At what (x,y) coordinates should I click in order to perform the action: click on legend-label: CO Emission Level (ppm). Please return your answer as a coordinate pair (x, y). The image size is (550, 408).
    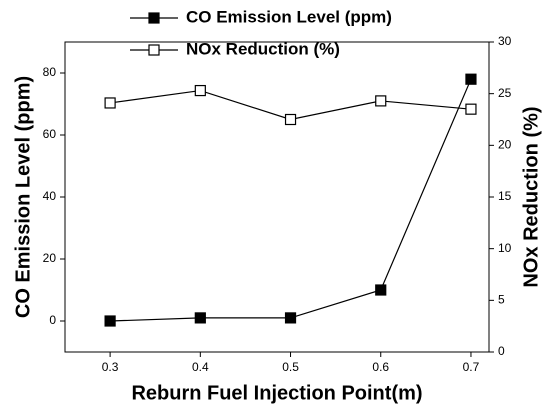
    Looking at the image, I should click on (289, 16).